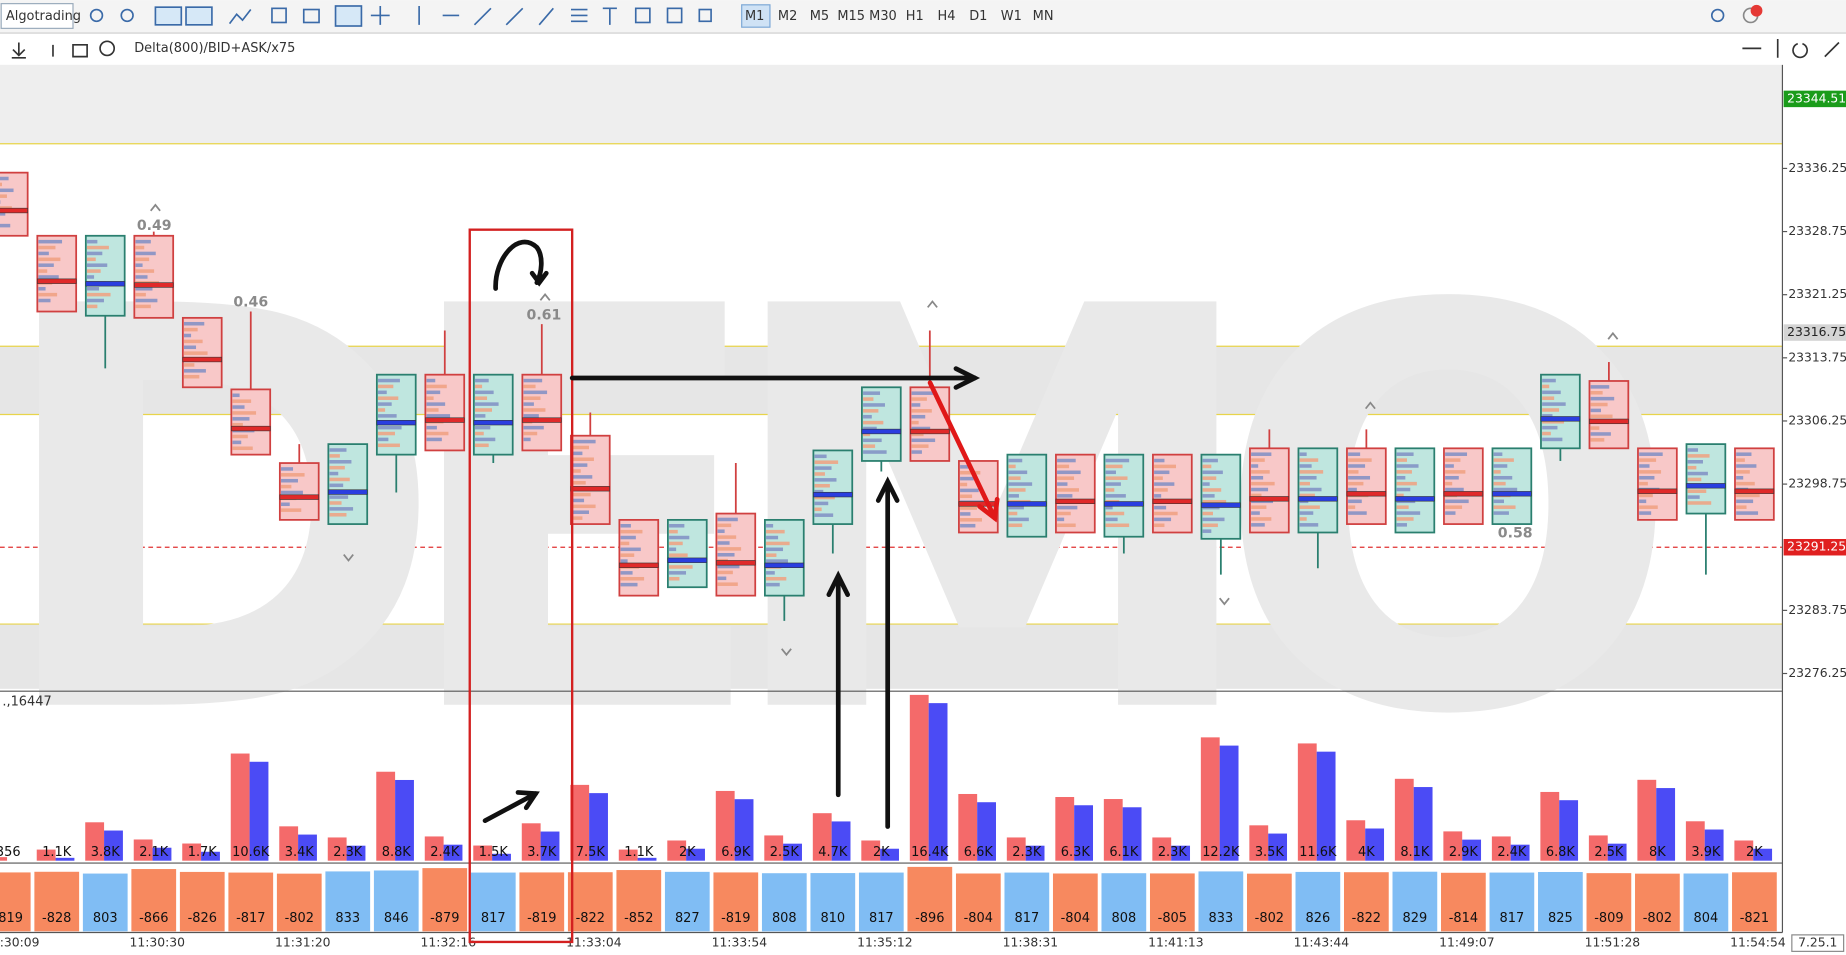 The width and height of the screenshot is (1846, 955). What do you see at coordinates (1415, 918) in the screenshot?
I see `delta-label: 829` at bounding box center [1415, 918].